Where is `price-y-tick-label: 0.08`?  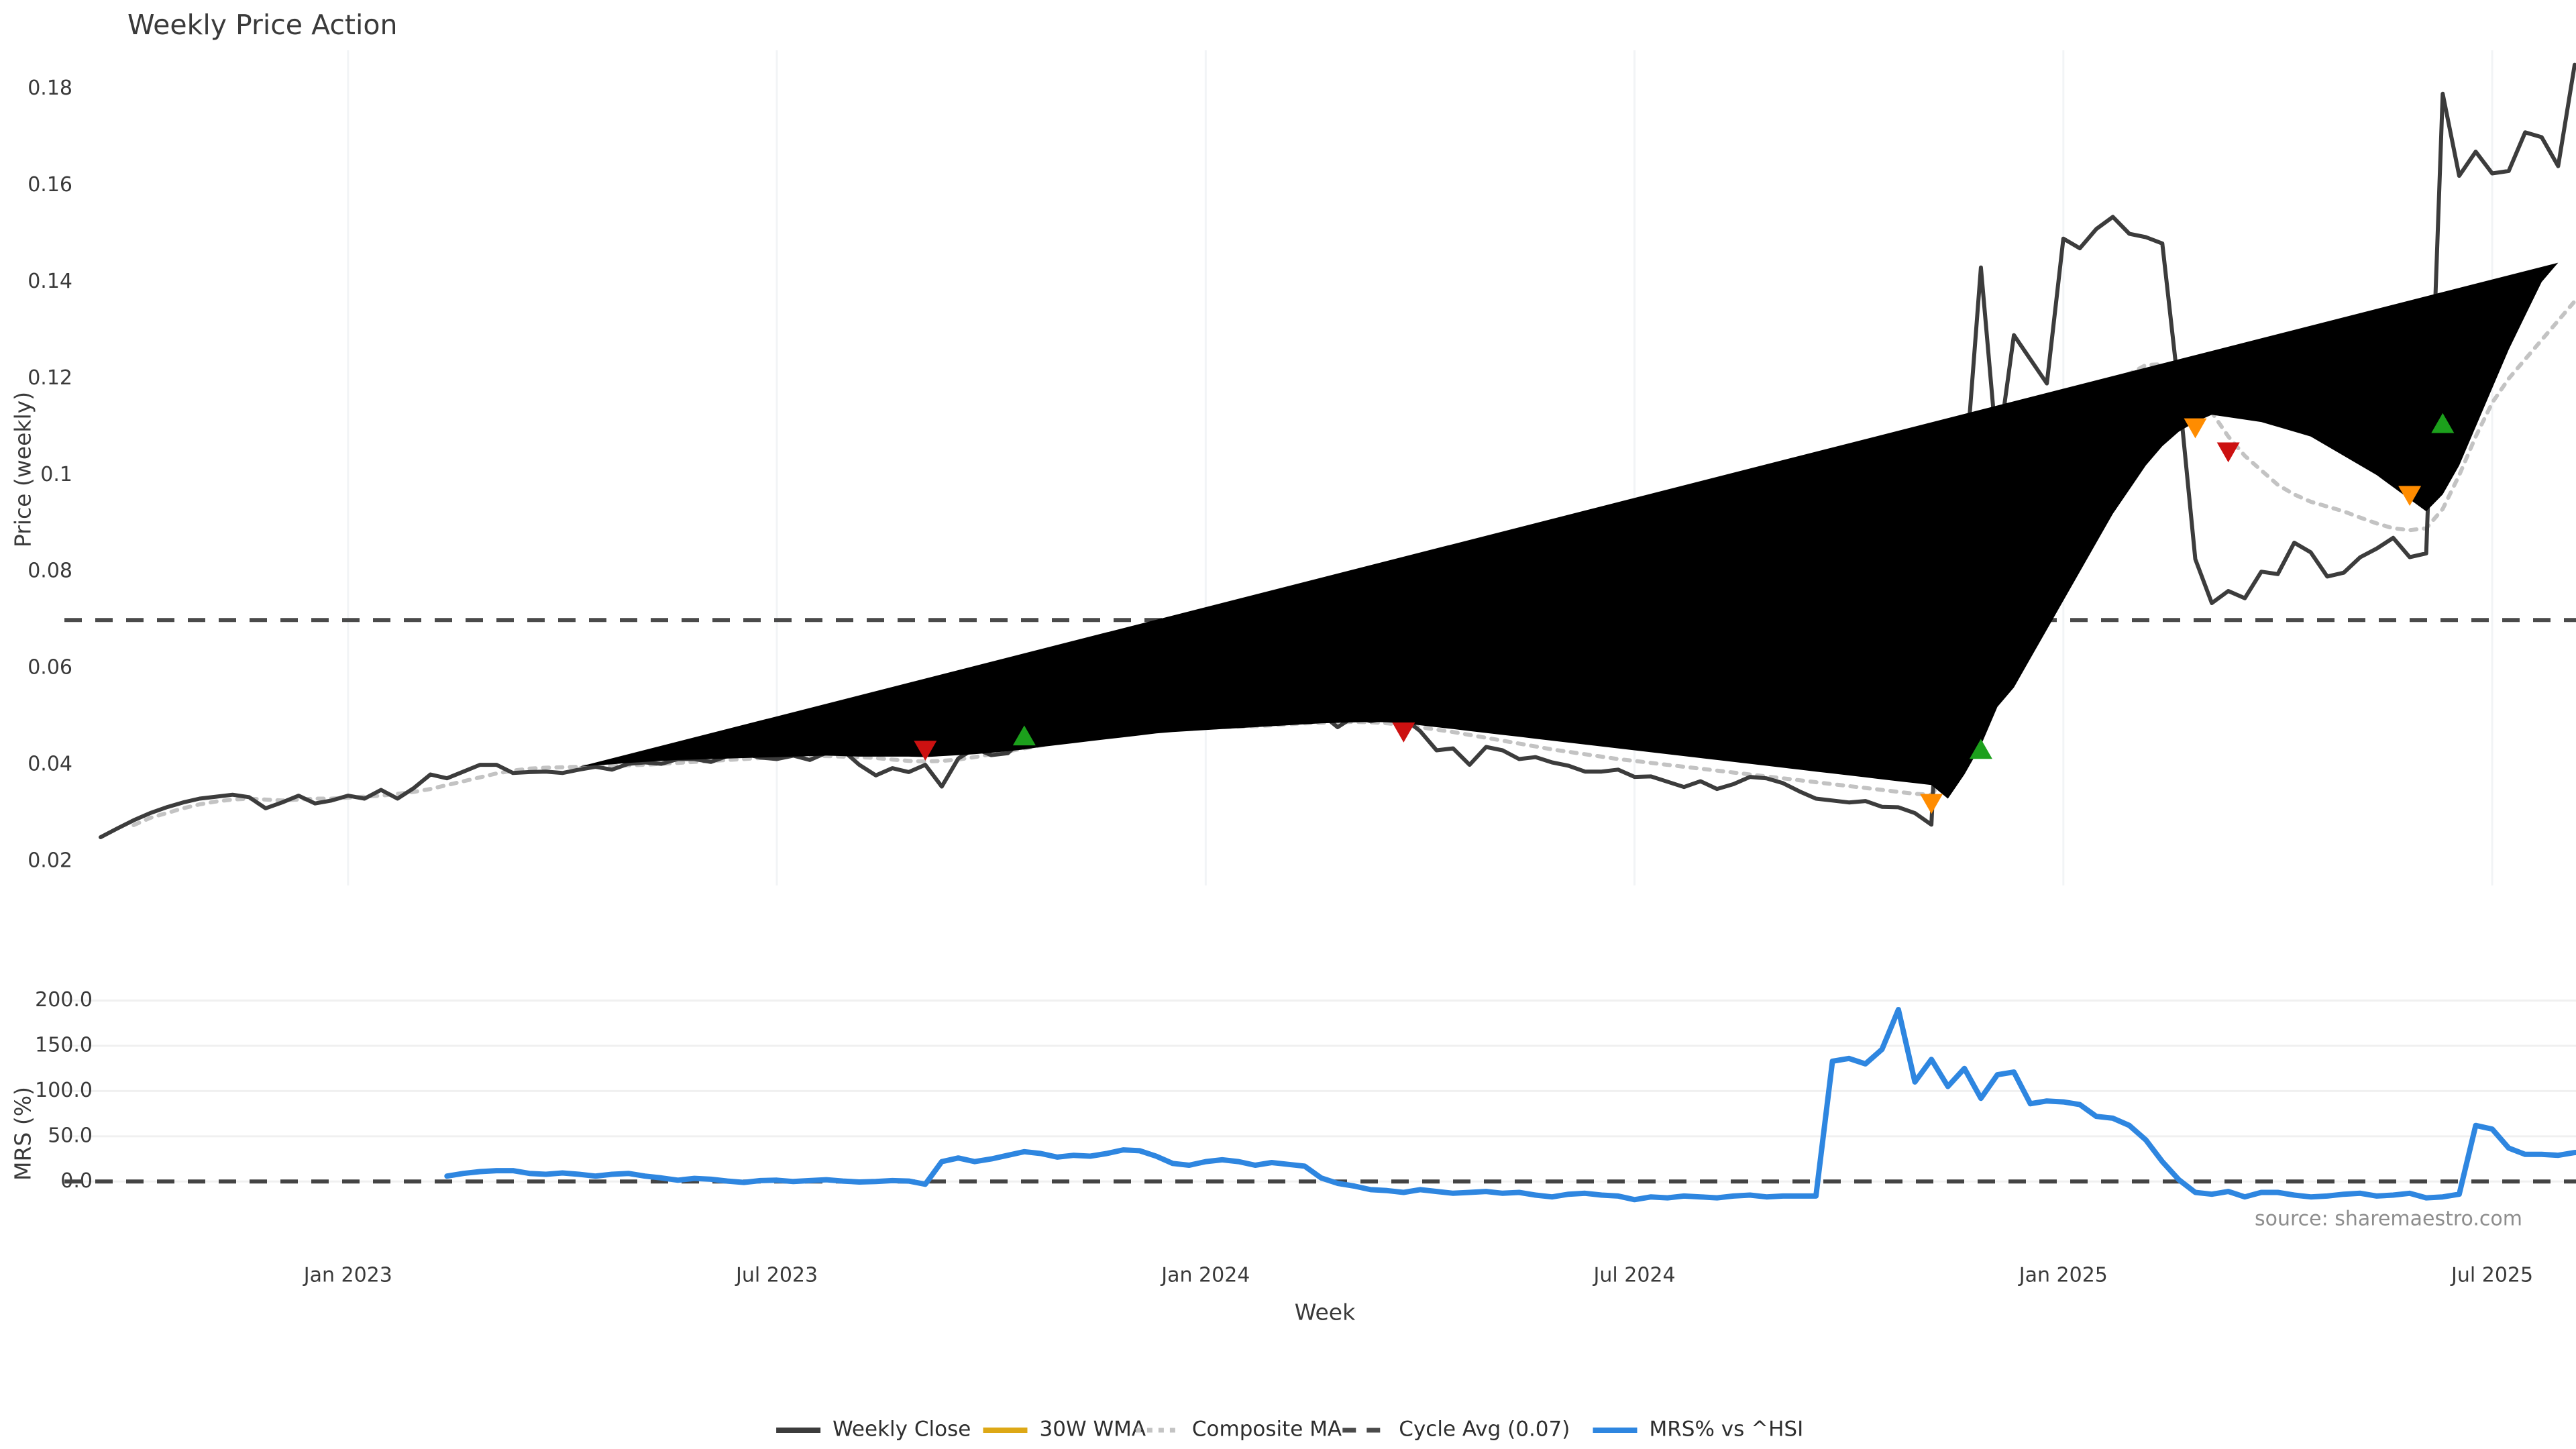
price-y-tick-label: 0.08 is located at coordinates (50, 571).